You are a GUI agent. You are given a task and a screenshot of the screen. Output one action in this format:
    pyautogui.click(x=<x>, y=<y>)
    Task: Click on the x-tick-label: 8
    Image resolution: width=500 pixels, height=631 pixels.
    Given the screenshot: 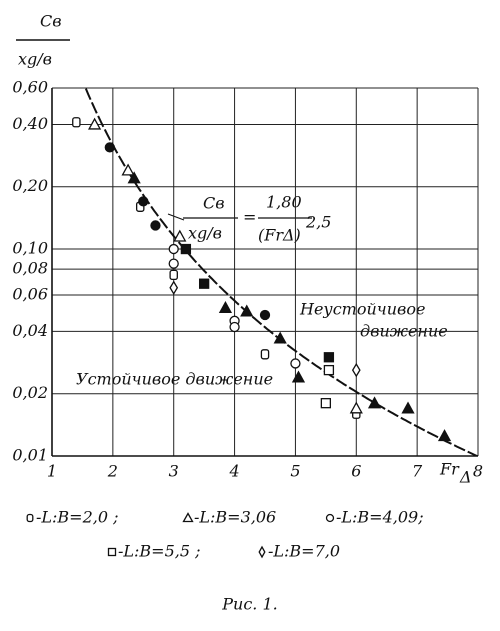 What is the action you would take?
    pyautogui.click(x=478, y=471)
    